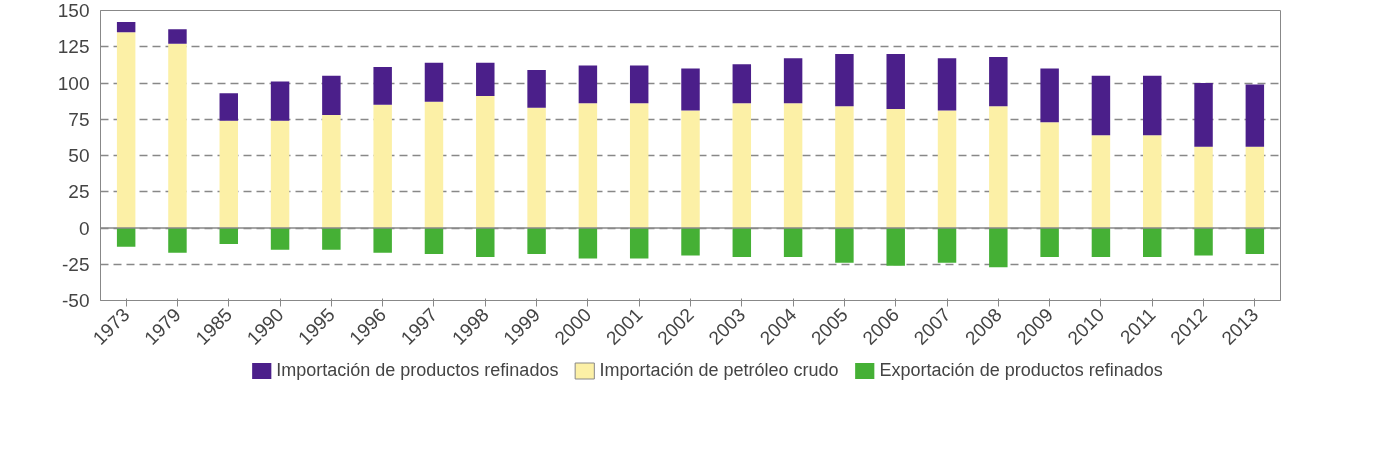 This screenshot has width=1392, height=455. I want to click on y-tick-label: 0, so click(84, 228).